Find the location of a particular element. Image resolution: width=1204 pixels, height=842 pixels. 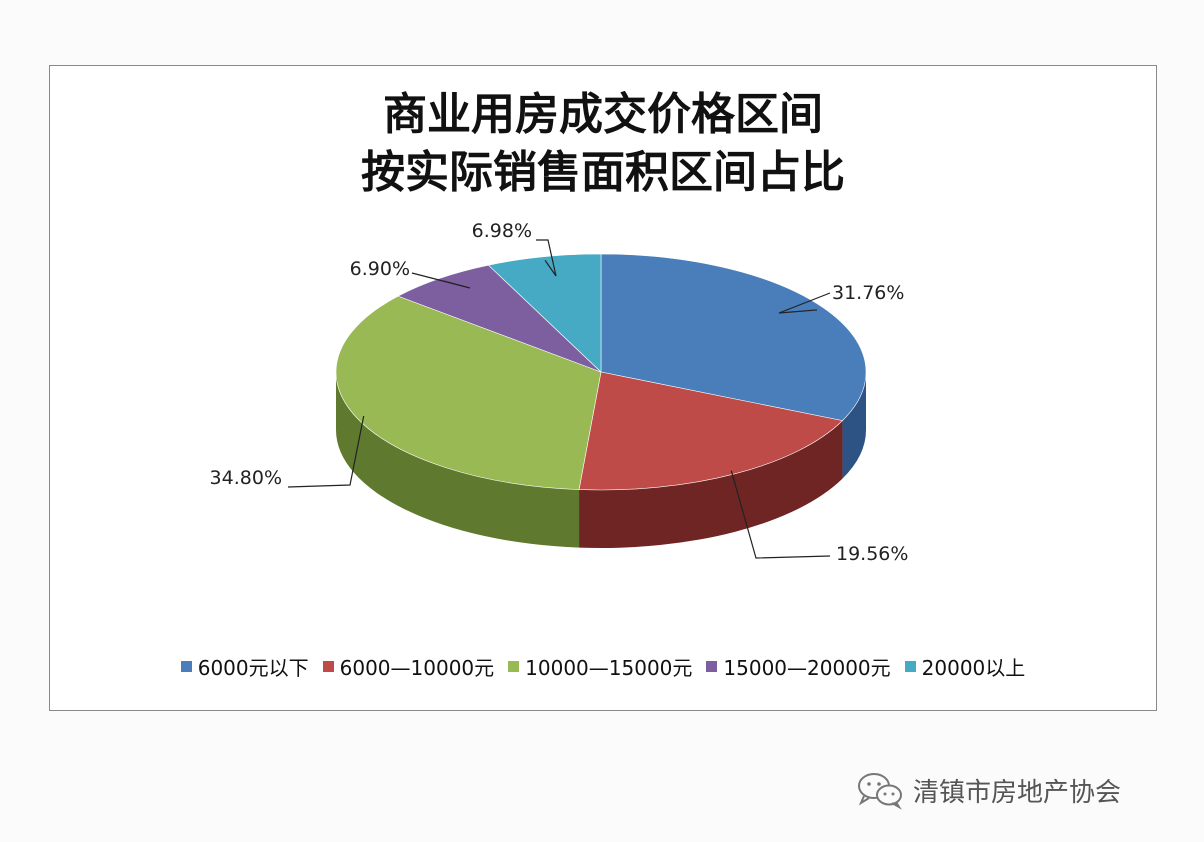

wechat-icon is located at coordinates (880, 791).